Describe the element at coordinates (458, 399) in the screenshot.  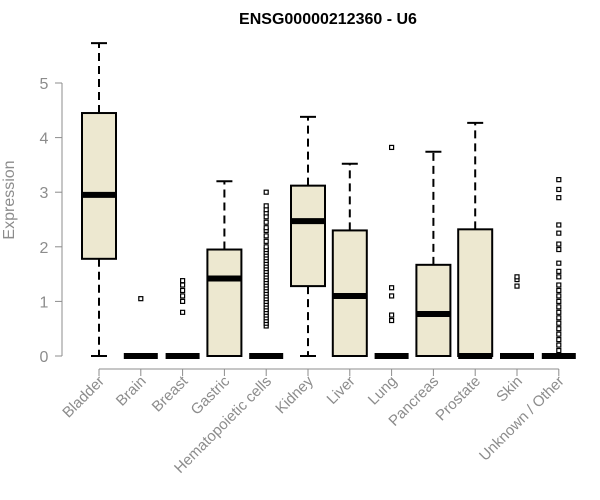
I see `x-tick-label: Prostate` at that location.